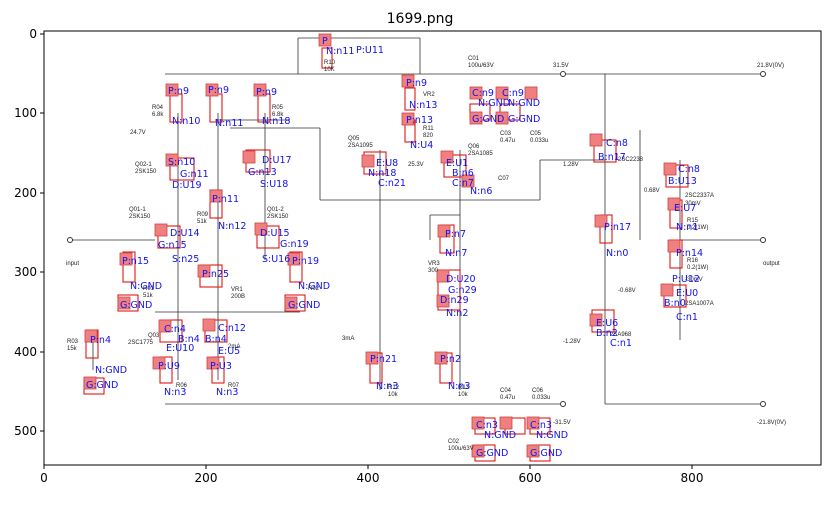 The image size is (831, 510). What do you see at coordinates (421, 145) in the screenshot?
I see `pin-label: N:U4` at bounding box center [421, 145].